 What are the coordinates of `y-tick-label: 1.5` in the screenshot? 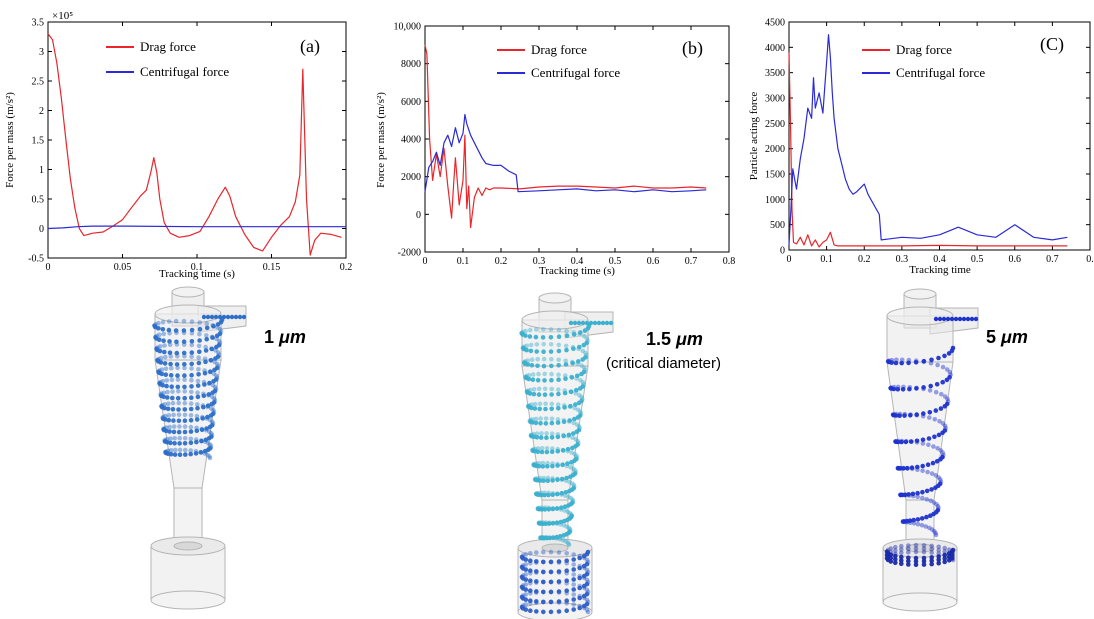 It's located at (38, 141).